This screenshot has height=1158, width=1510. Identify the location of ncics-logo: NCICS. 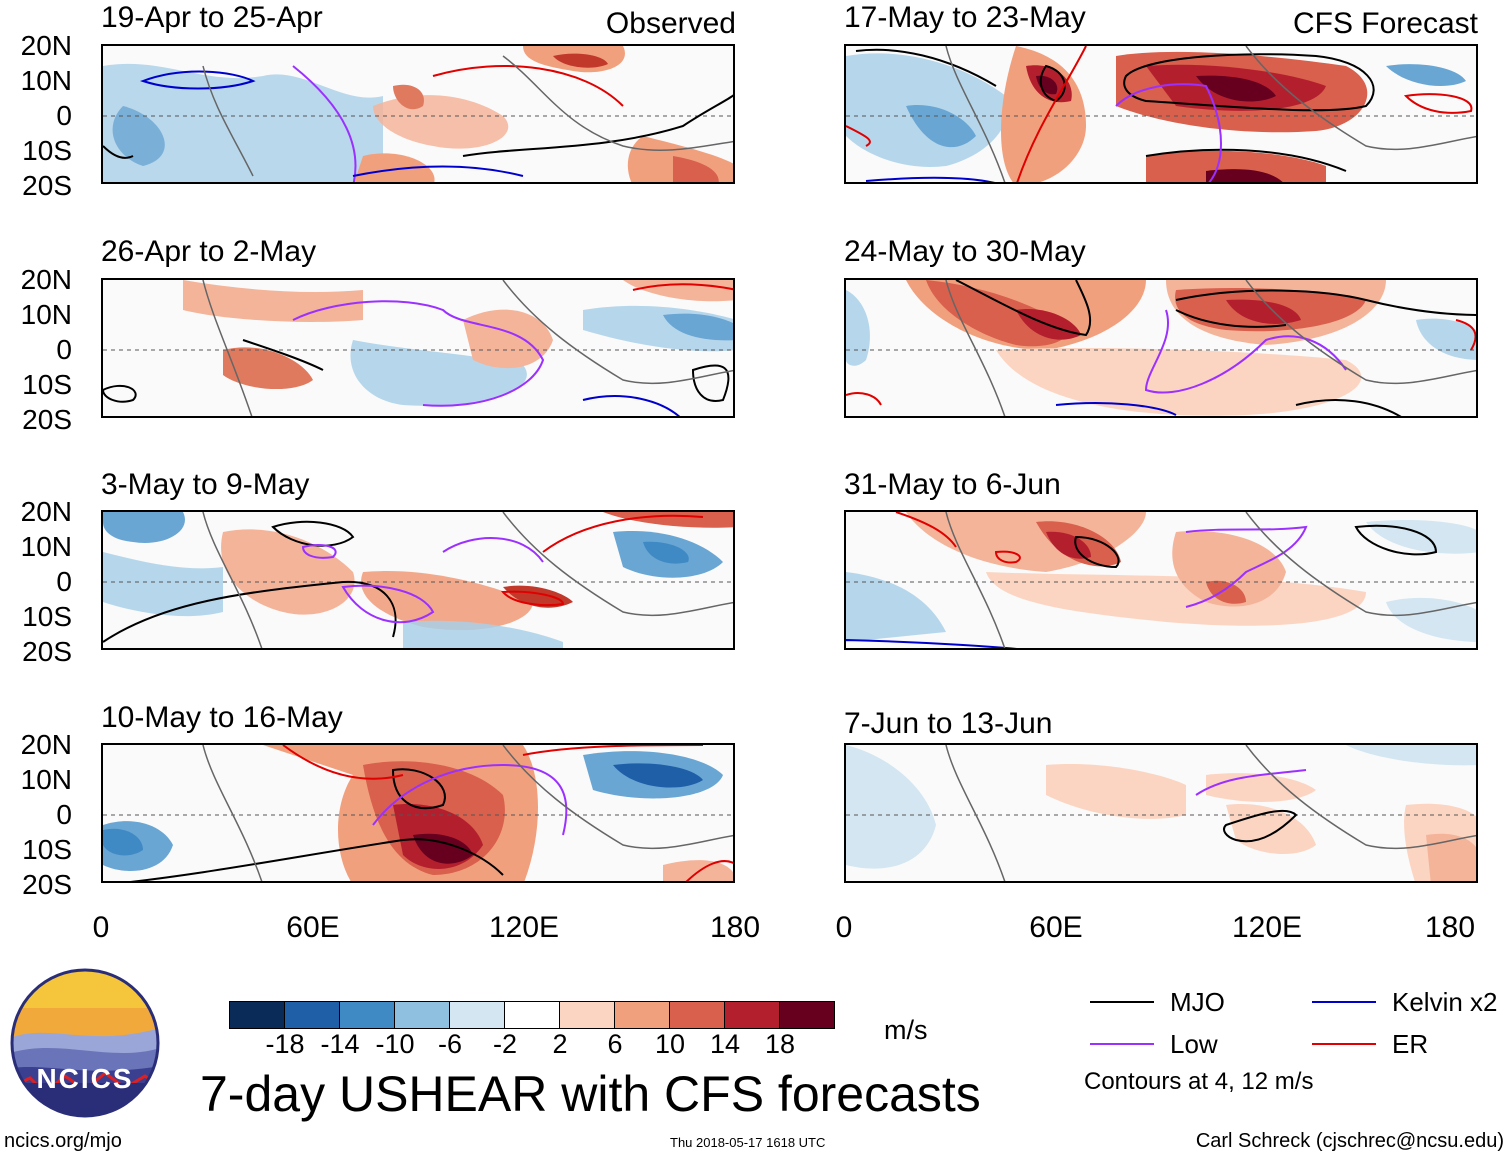
(85, 1043).